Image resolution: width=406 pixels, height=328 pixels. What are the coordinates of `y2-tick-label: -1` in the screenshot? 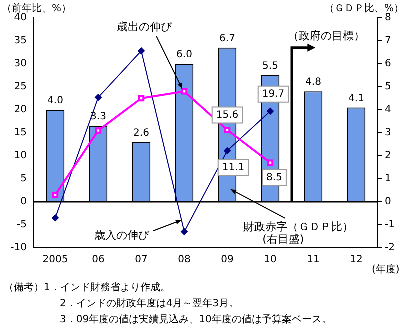 It's located at (390, 225).